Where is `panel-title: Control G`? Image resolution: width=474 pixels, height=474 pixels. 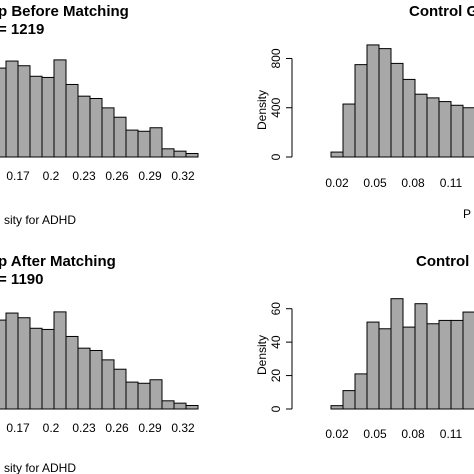 panel-title: Control G is located at coordinates (441, 11).